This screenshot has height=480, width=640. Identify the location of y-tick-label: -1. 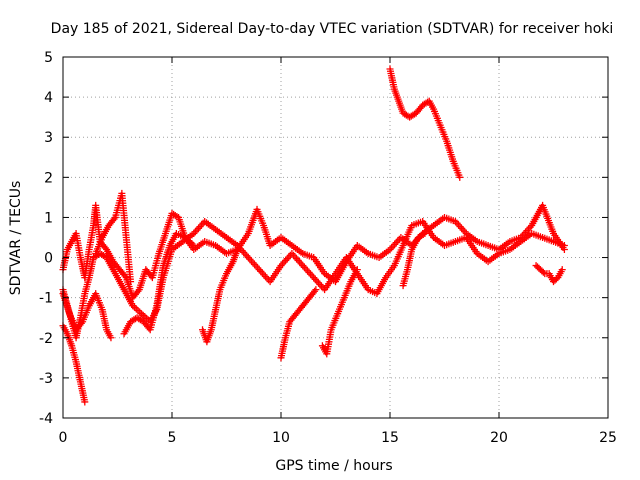
(46, 299).